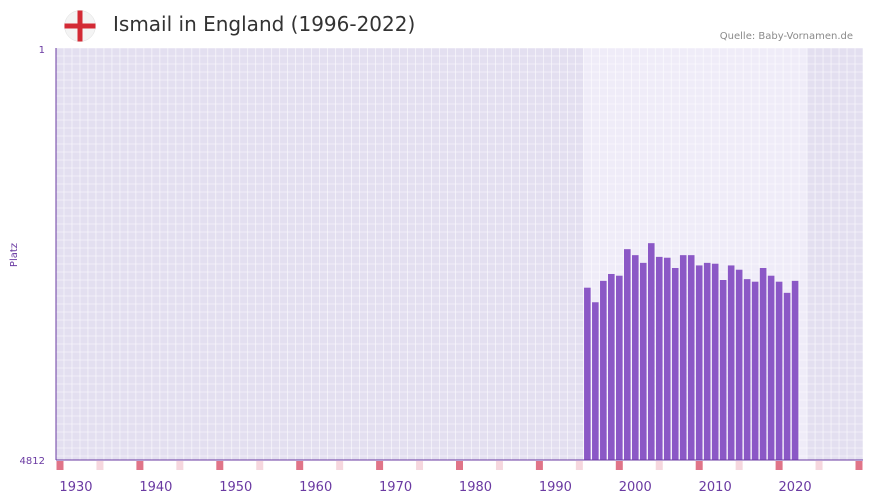 The width and height of the screenshot is (873, 502). What do you see at coordinates (747, 369) in the screenshot?
I see `bar-2014` at bounding box center [747, 369].